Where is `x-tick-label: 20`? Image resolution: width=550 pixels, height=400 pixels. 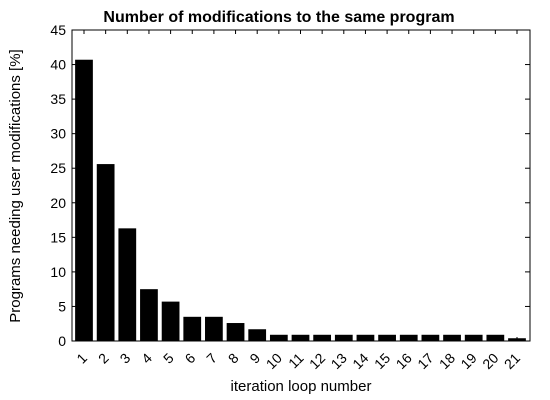 x-tick-label: 20 is located at coordinates (490, 361).